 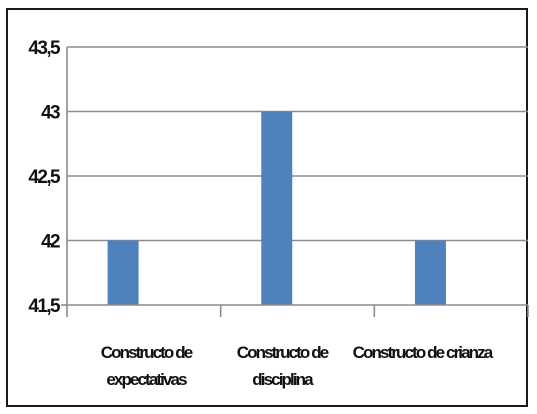 What do you see at coordinates (283, 366) in the screenshot?
I see `x-category-label: Constructo de disciplina` at bounding box center [283, 366].